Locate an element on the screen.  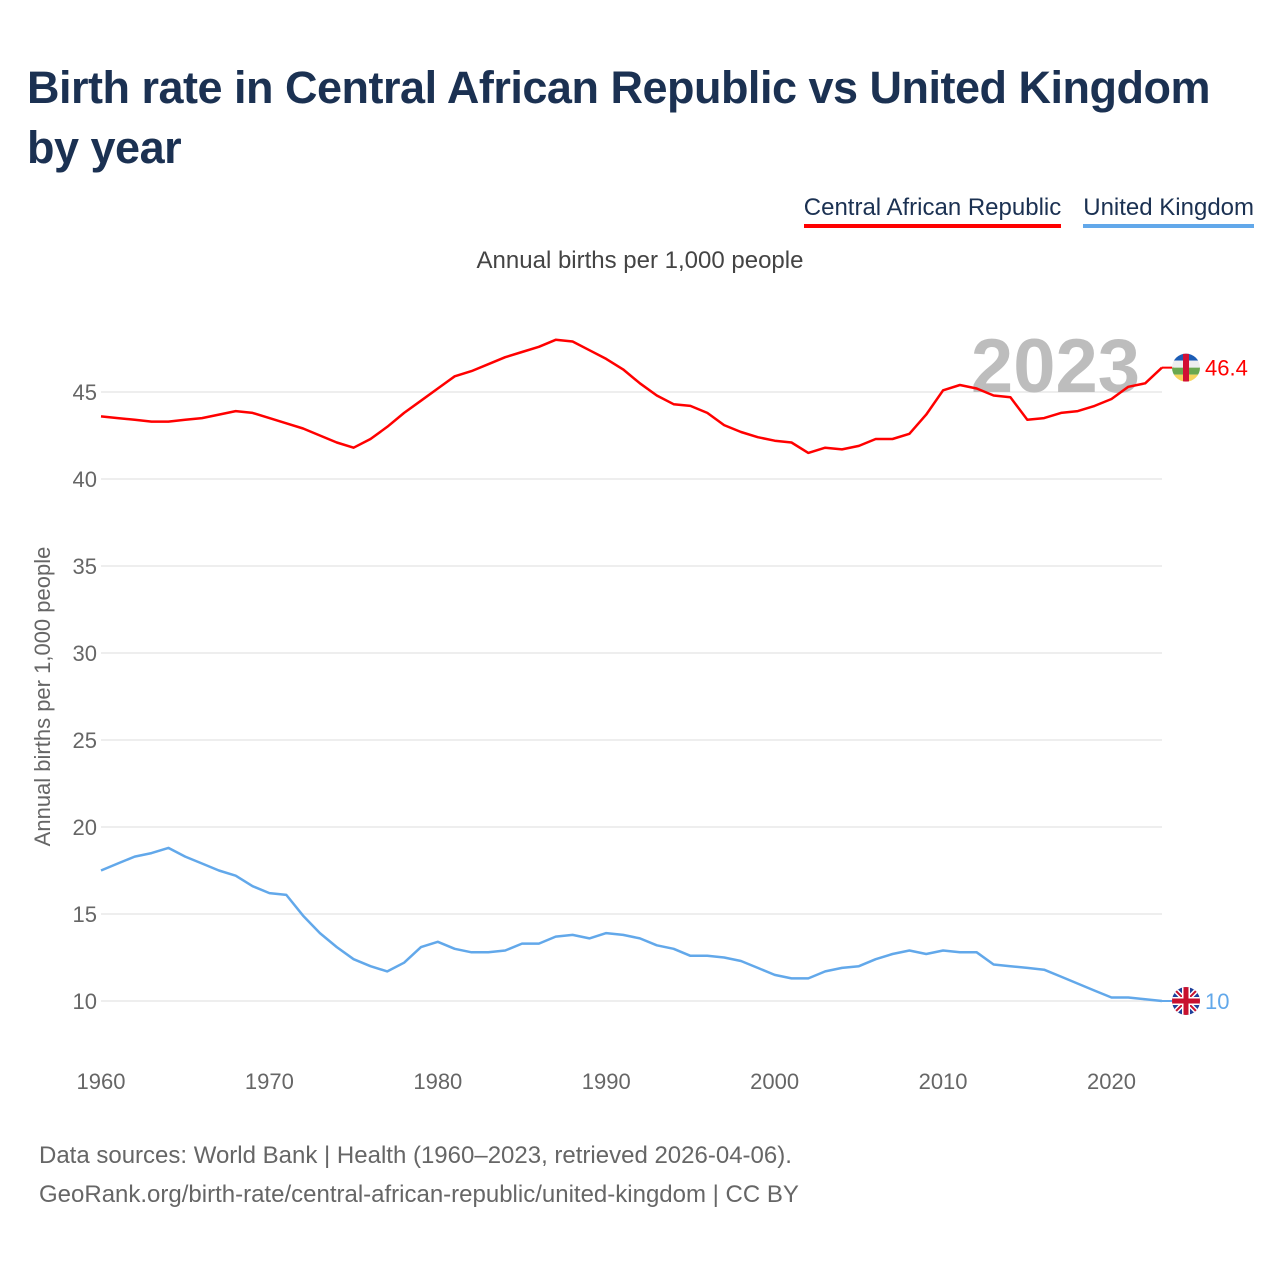
central-african-republic-flag-icon is located at coordinates (1186, 367).